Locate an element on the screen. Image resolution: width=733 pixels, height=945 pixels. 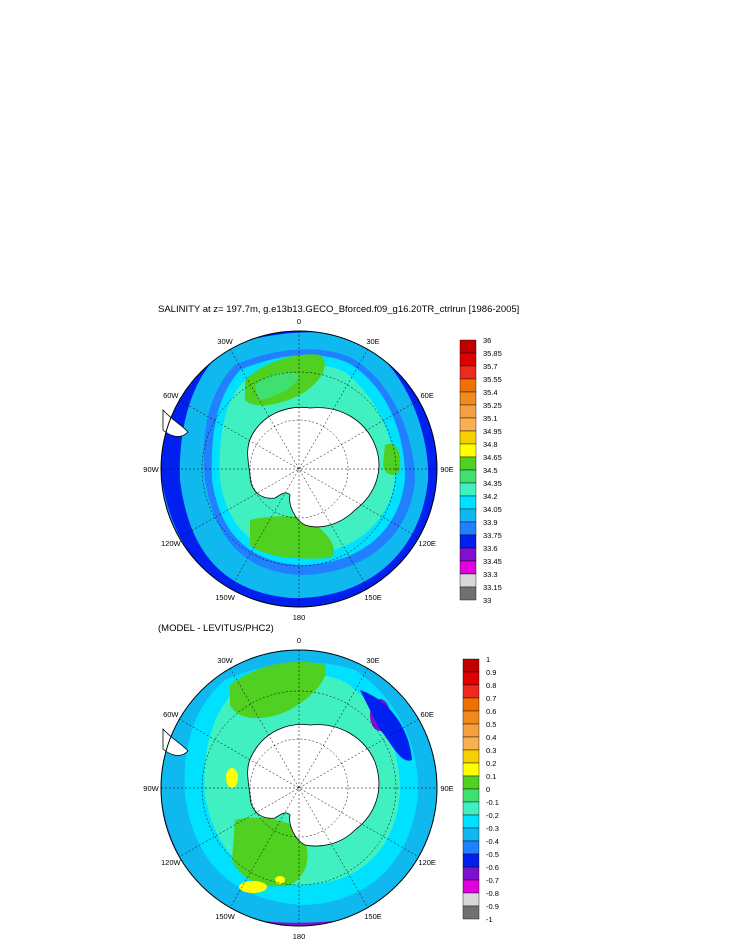
colorbar-label: 0.3 is located at coordinates (491, 750).